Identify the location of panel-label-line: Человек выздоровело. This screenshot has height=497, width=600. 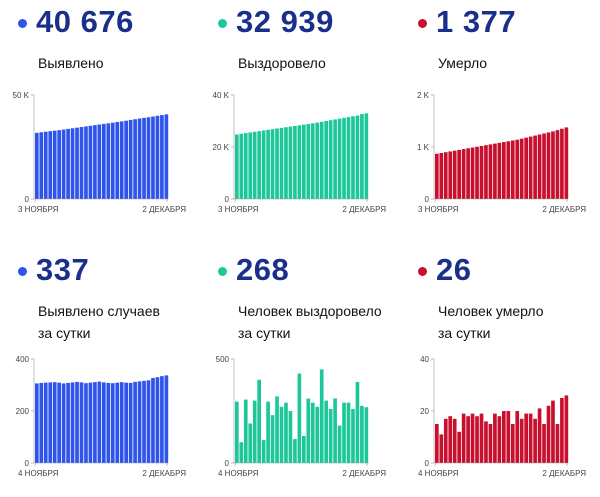
(310, 311).